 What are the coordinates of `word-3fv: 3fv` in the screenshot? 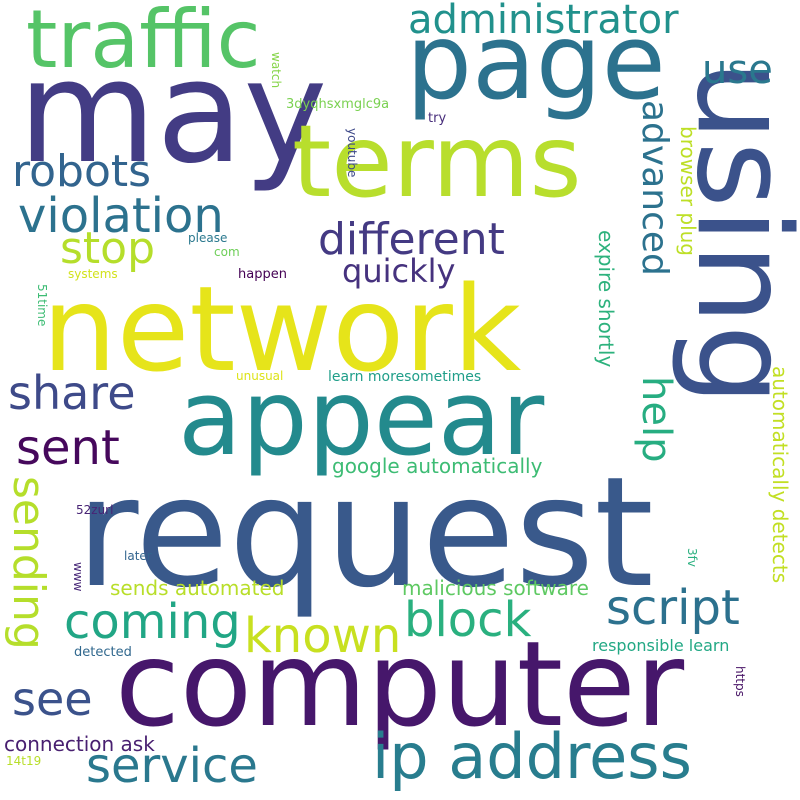 It's located at (692, 557).